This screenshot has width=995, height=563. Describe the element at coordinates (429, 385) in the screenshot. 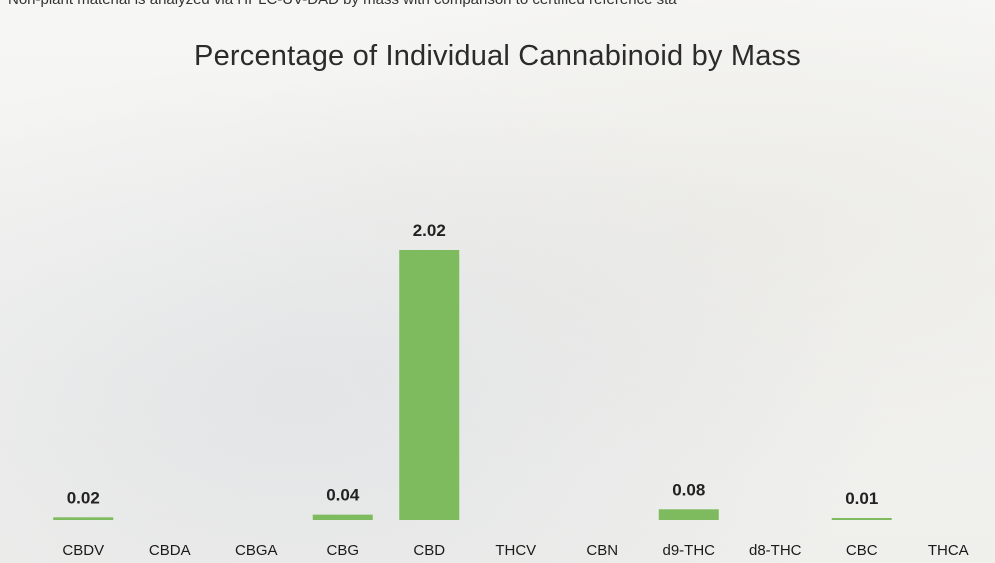

I see `bar-cbd` at that location.